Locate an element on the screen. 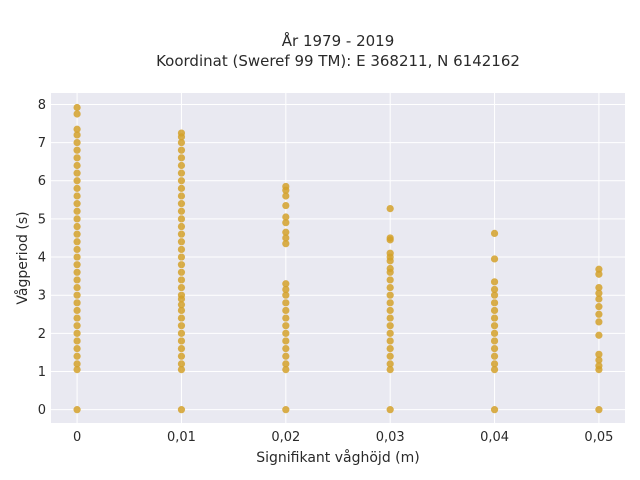  y-tick-labels: 0 1 2 3 4 5 6 7 8 is located at coordinates (42, 258).